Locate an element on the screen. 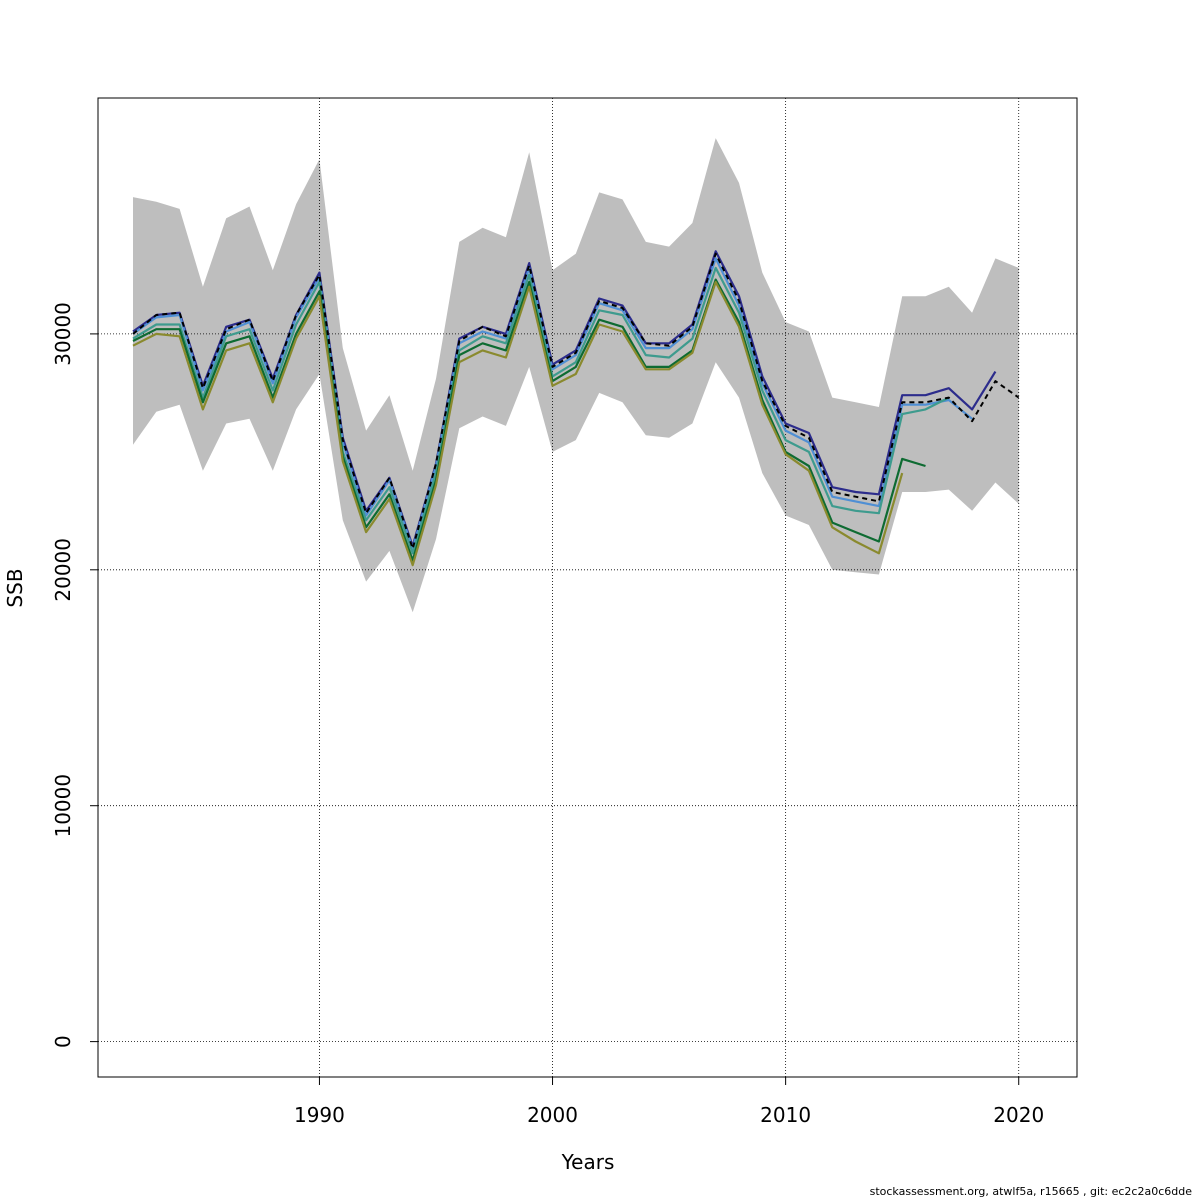 The height and width of the screenshot is (1200, 1200). y-tick-label: 0 is located at coordinates (63, 1041).